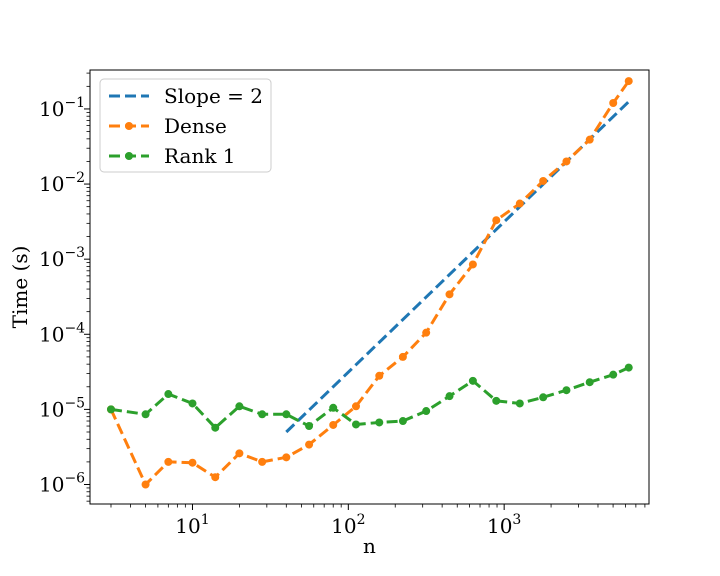  I want to click on legend-label-2: Rank 1, so click(200, 156).